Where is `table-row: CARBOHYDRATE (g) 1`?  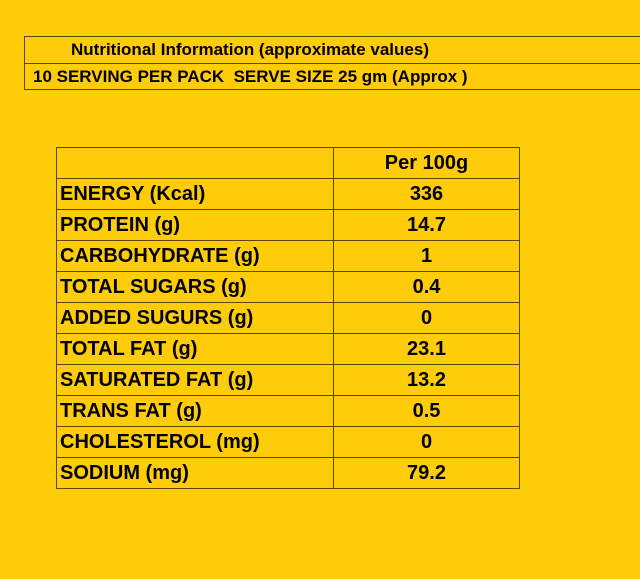
table-row: CARBOHYDRATE (g) 1 is located at coordinates (288, 256).